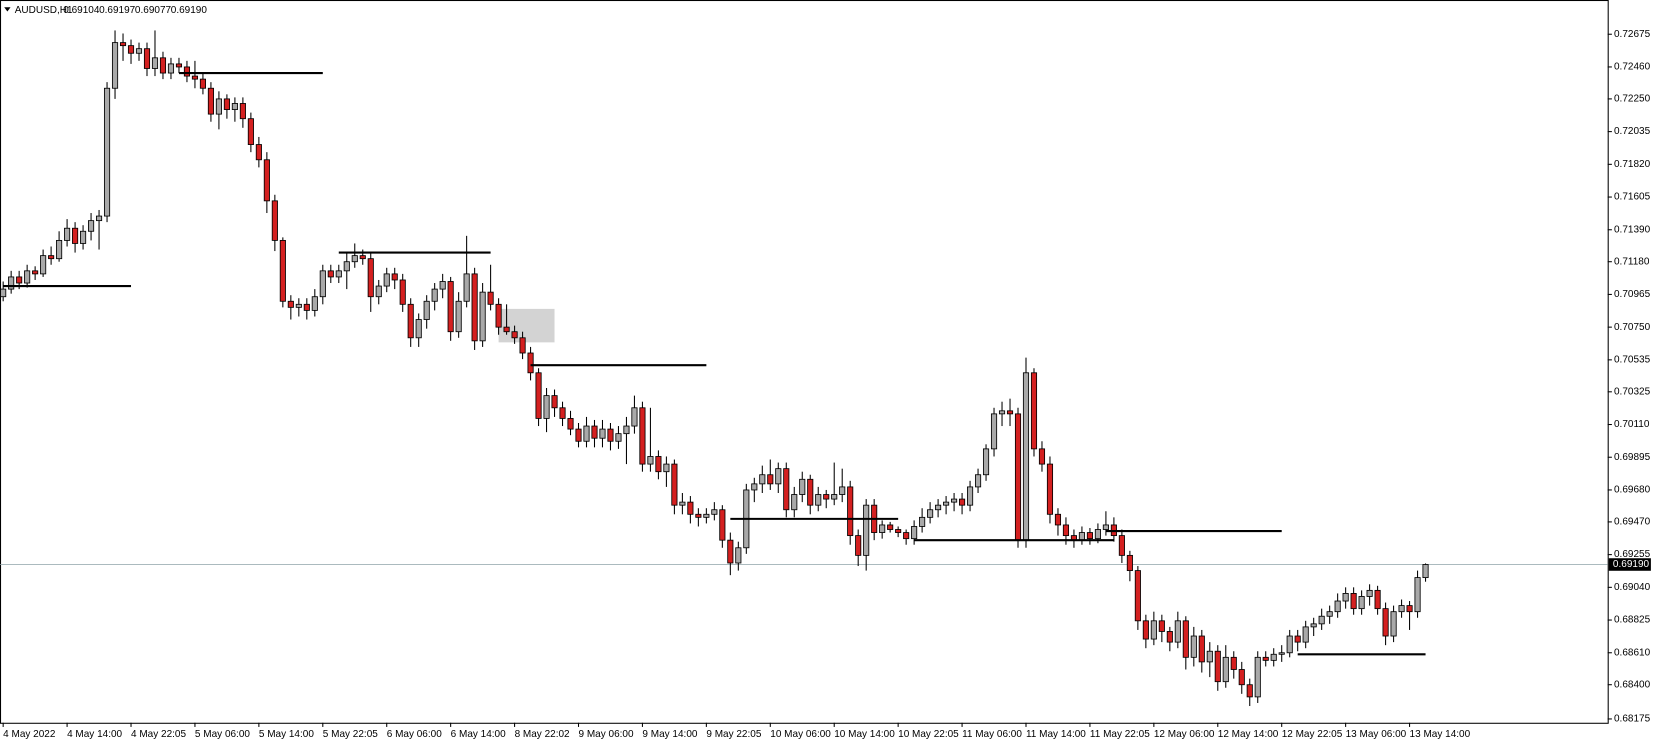 Image resolution: width=1653 pixels, height=752 pixels. I want to click on x-tick-label: 5 May 14:00, so click(286, 734).